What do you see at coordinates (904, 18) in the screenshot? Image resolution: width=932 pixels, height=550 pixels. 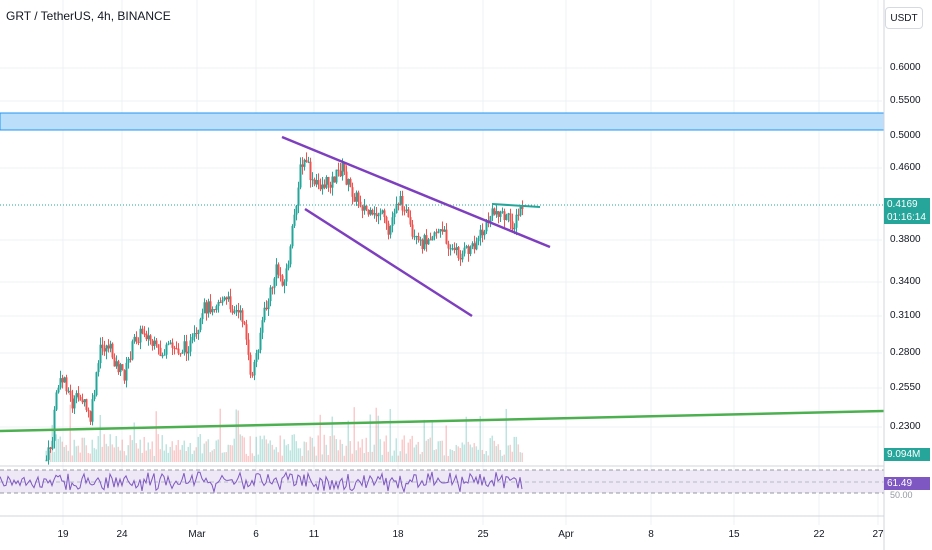 I see `currency-button: USDT` at bounding box center [904, 18].